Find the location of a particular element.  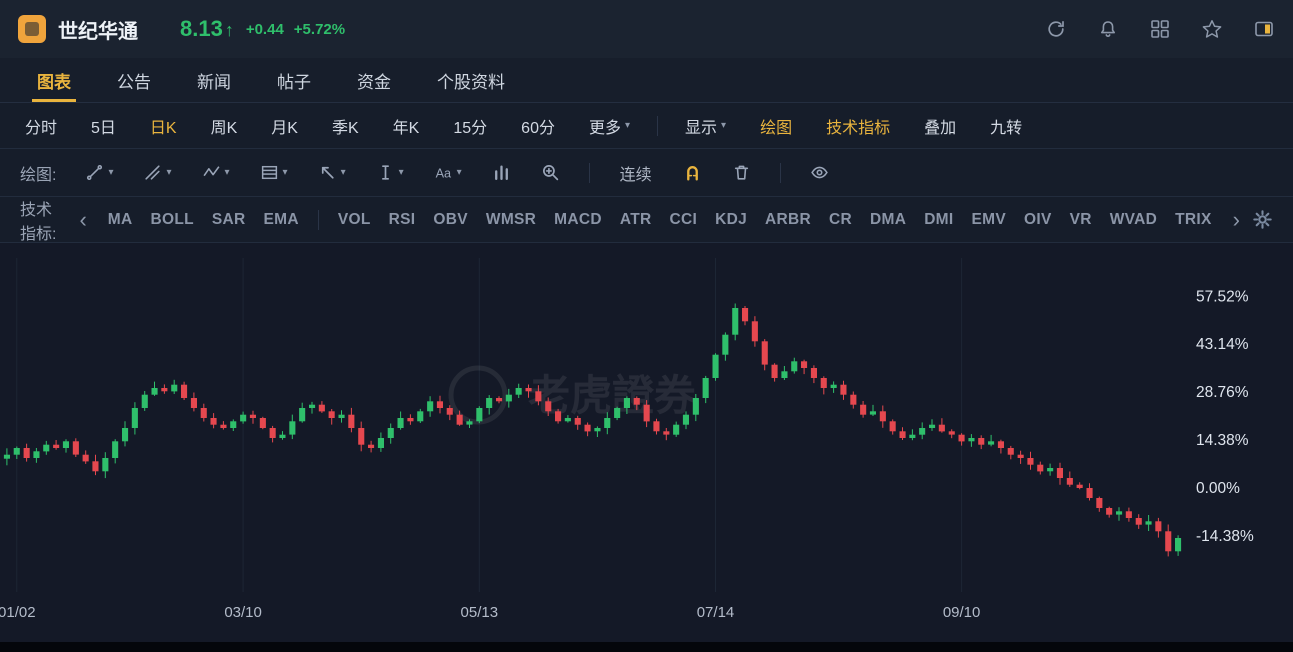

indicator-dma: DMA is located at coordinates (888, 219).